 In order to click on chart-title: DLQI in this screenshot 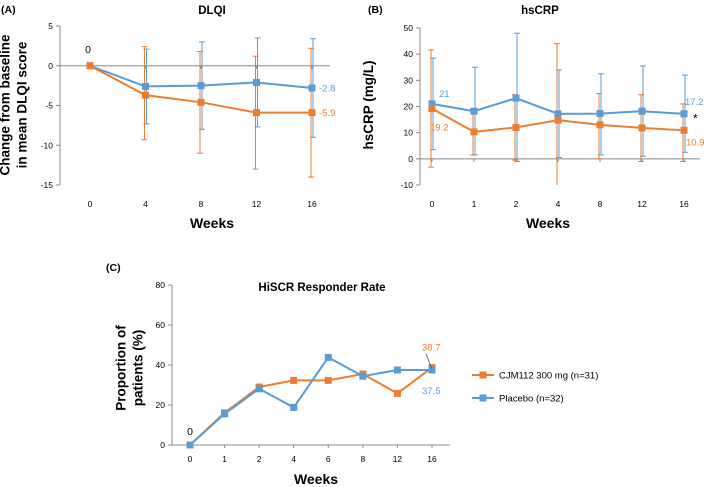, I will do `click(211, 11)`.